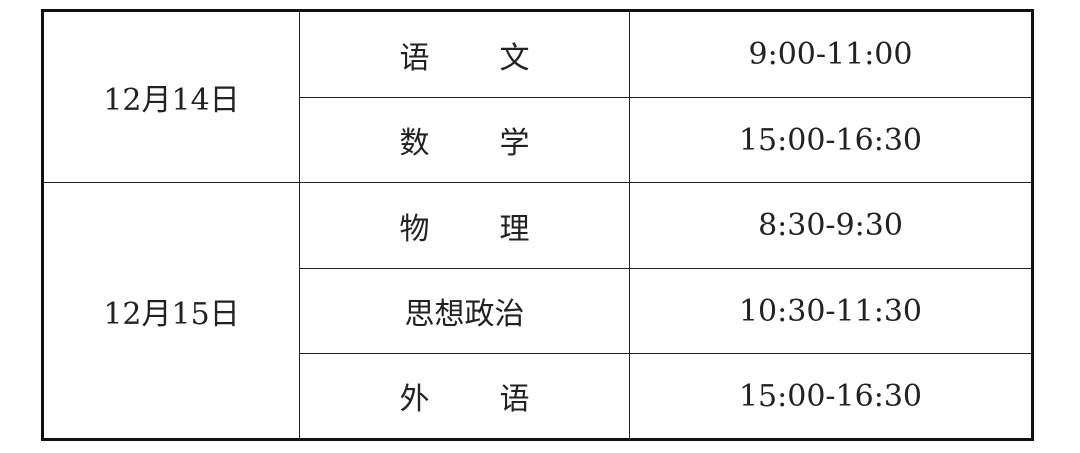  What do you see at coordinates (514, 143) in the screenshot?
I see `subject-char: 学` at bounding box center [514, 143].